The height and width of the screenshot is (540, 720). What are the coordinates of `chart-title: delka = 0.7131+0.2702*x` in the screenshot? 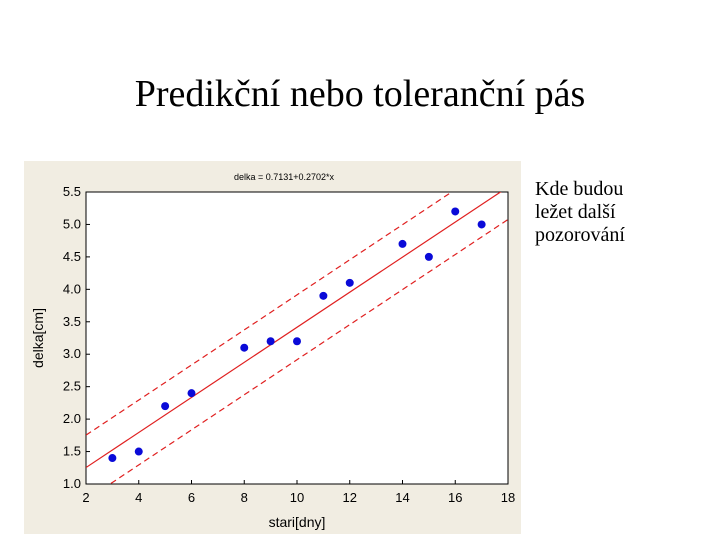 It's located at (284, 177).